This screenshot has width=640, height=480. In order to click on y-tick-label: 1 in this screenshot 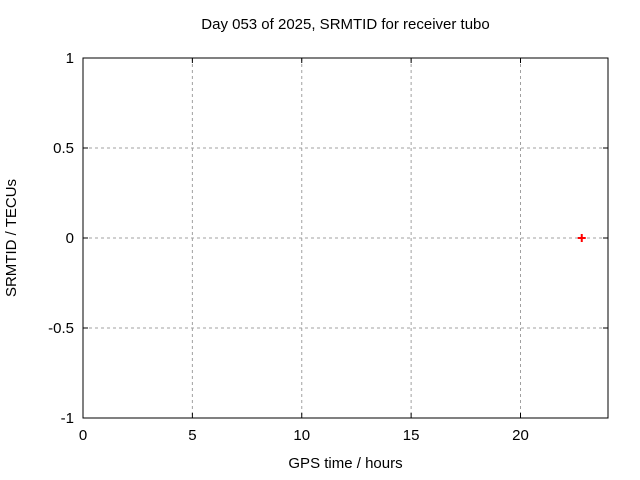, I will do `click(70, 58)`.